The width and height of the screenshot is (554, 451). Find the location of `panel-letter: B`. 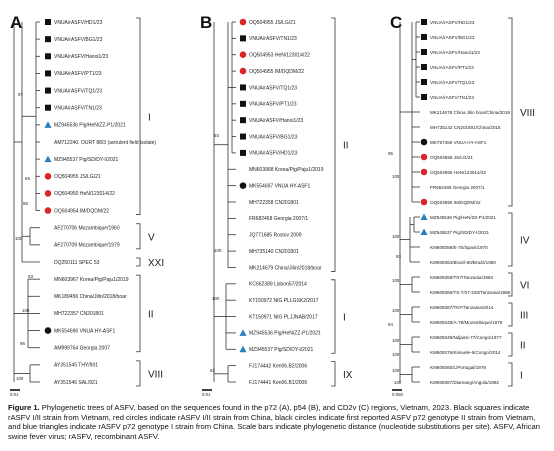

panel-letter: B is located at coordinates (206, 22).